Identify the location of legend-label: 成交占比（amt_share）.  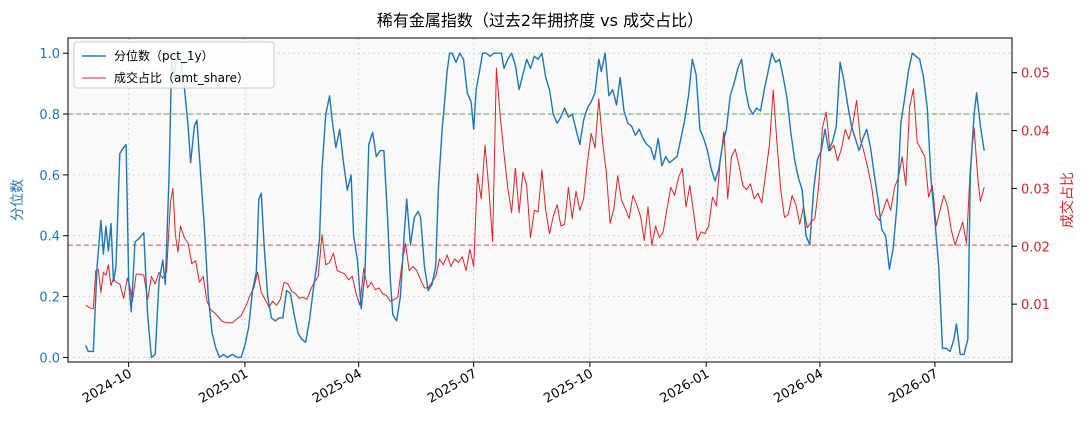
(181, 77).